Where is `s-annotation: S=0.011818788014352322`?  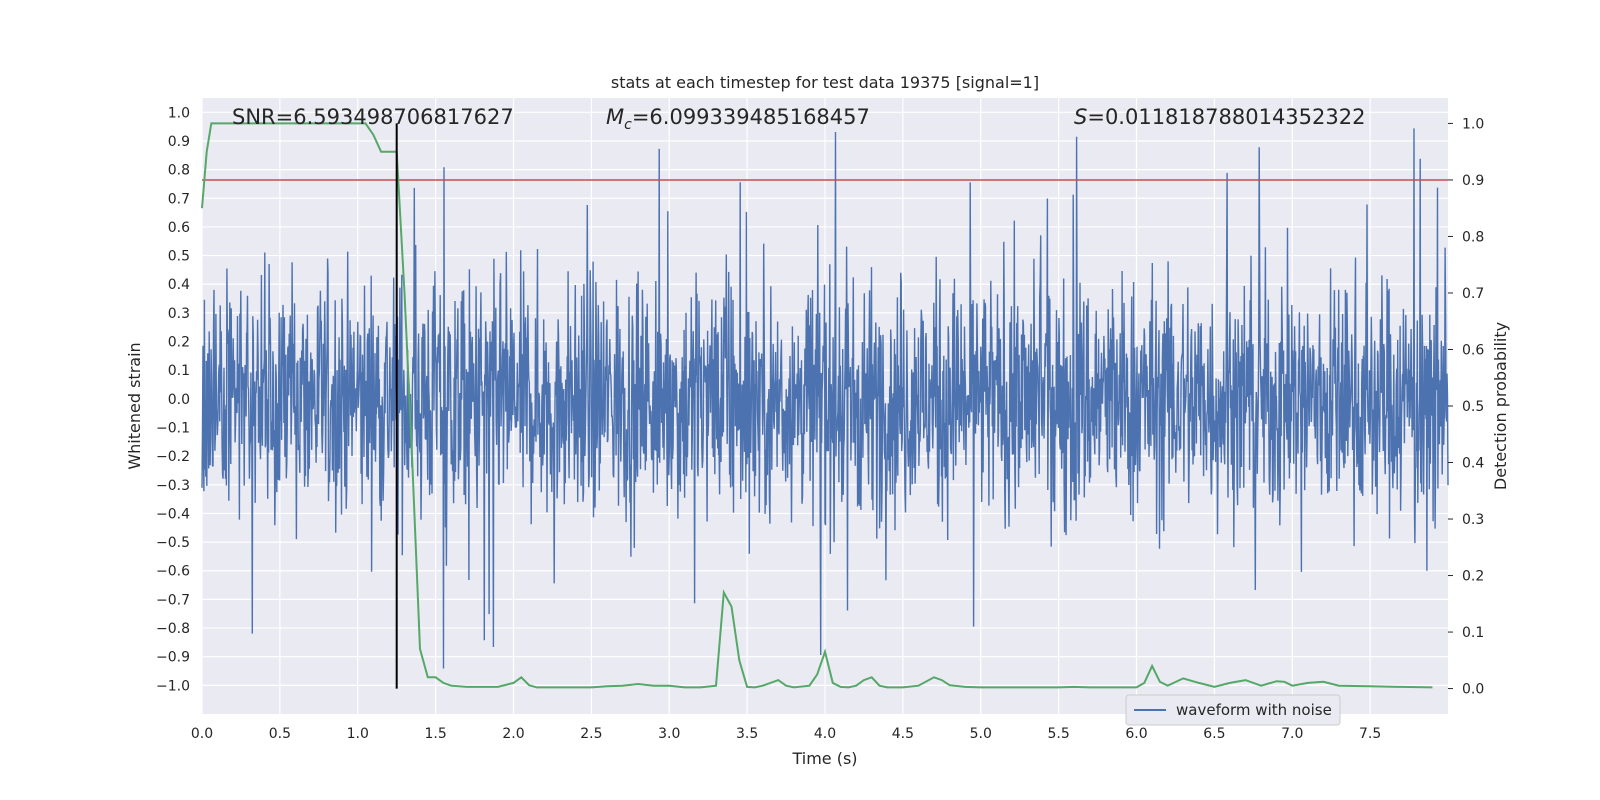
s-annotation: S=0.011818788014352322 is located at coordinates (1219, 117).